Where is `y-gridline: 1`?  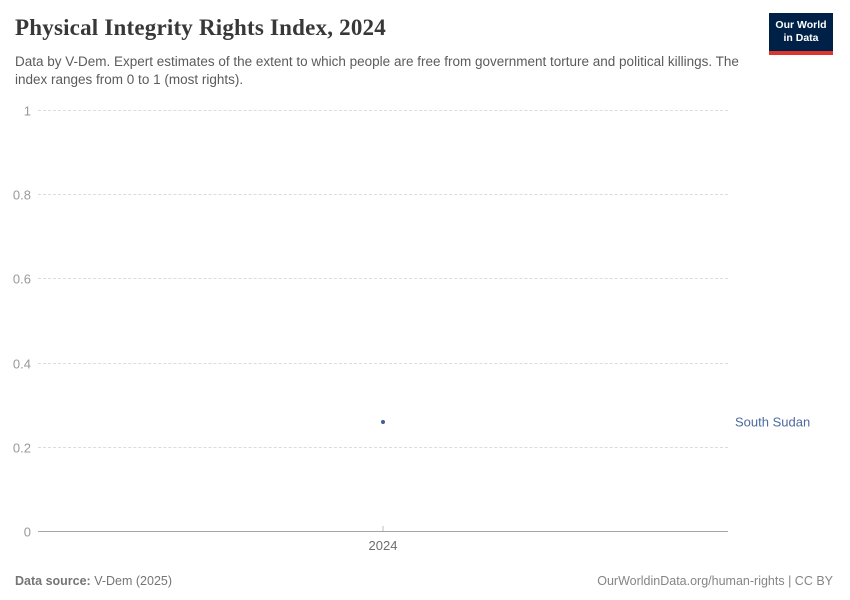 y-gridline: 1 is located at coordinates (376, 111).